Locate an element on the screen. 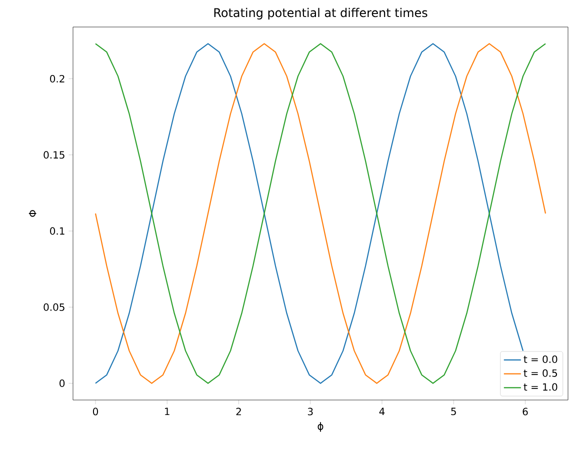  y-tick-label: 0.05 is located at coordinates (54, 307).